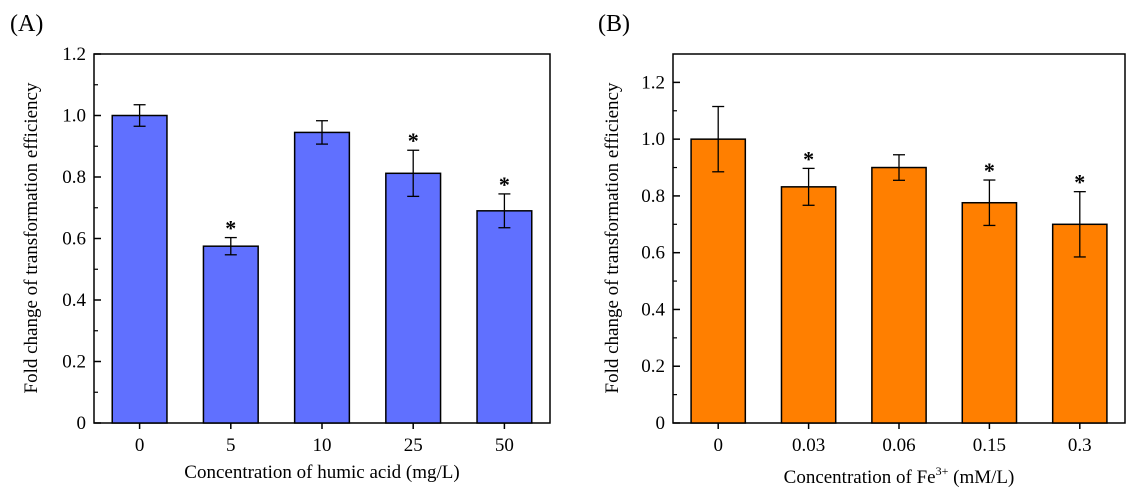  What do you see at coordinates (942, 471) in the screenshot?
I see `panel-b-x-axis-label-superscript: 3+` at bounding box center [942, 471].